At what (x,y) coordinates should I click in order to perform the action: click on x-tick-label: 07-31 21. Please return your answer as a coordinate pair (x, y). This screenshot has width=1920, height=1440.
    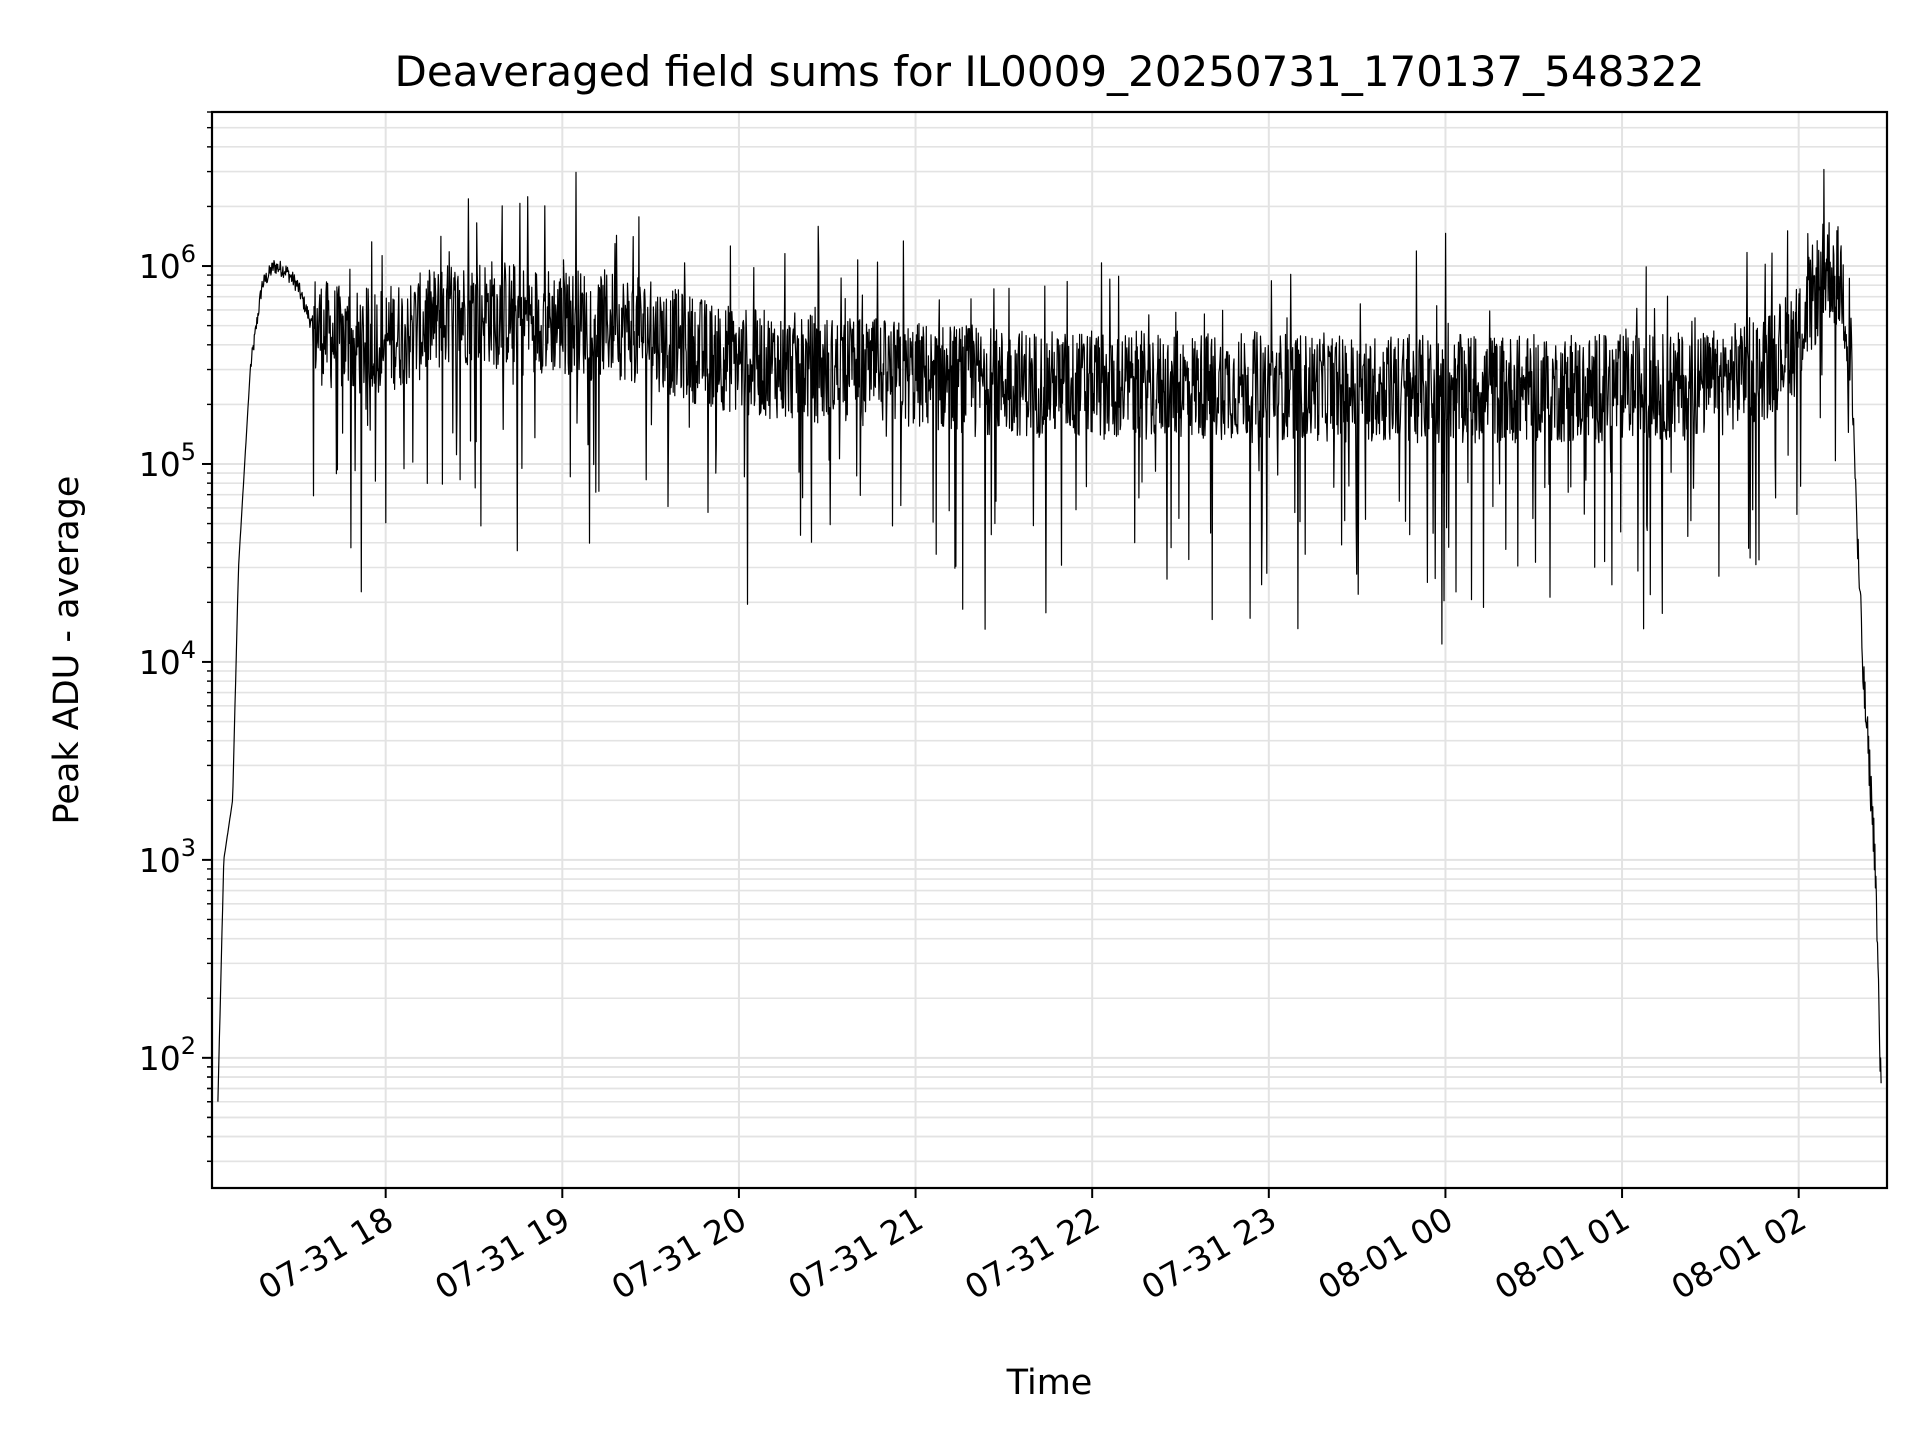
    Looking at the image, I should click on (856, 1253).